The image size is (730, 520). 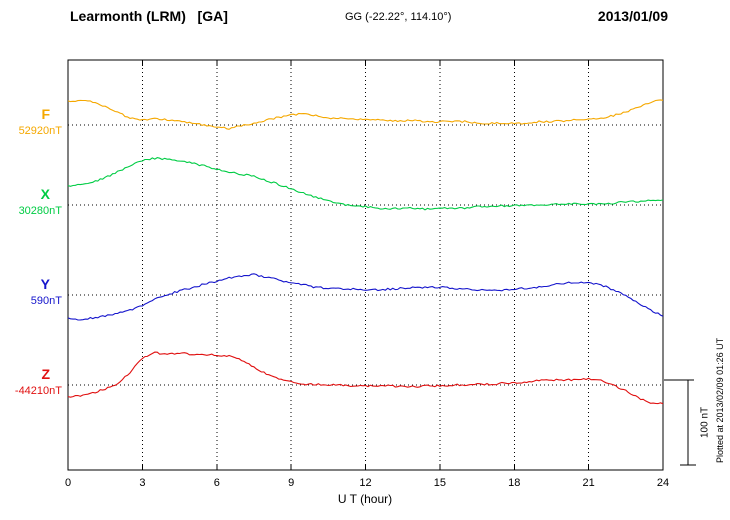 I want to click on trace-X, so click(x=365, y=184).